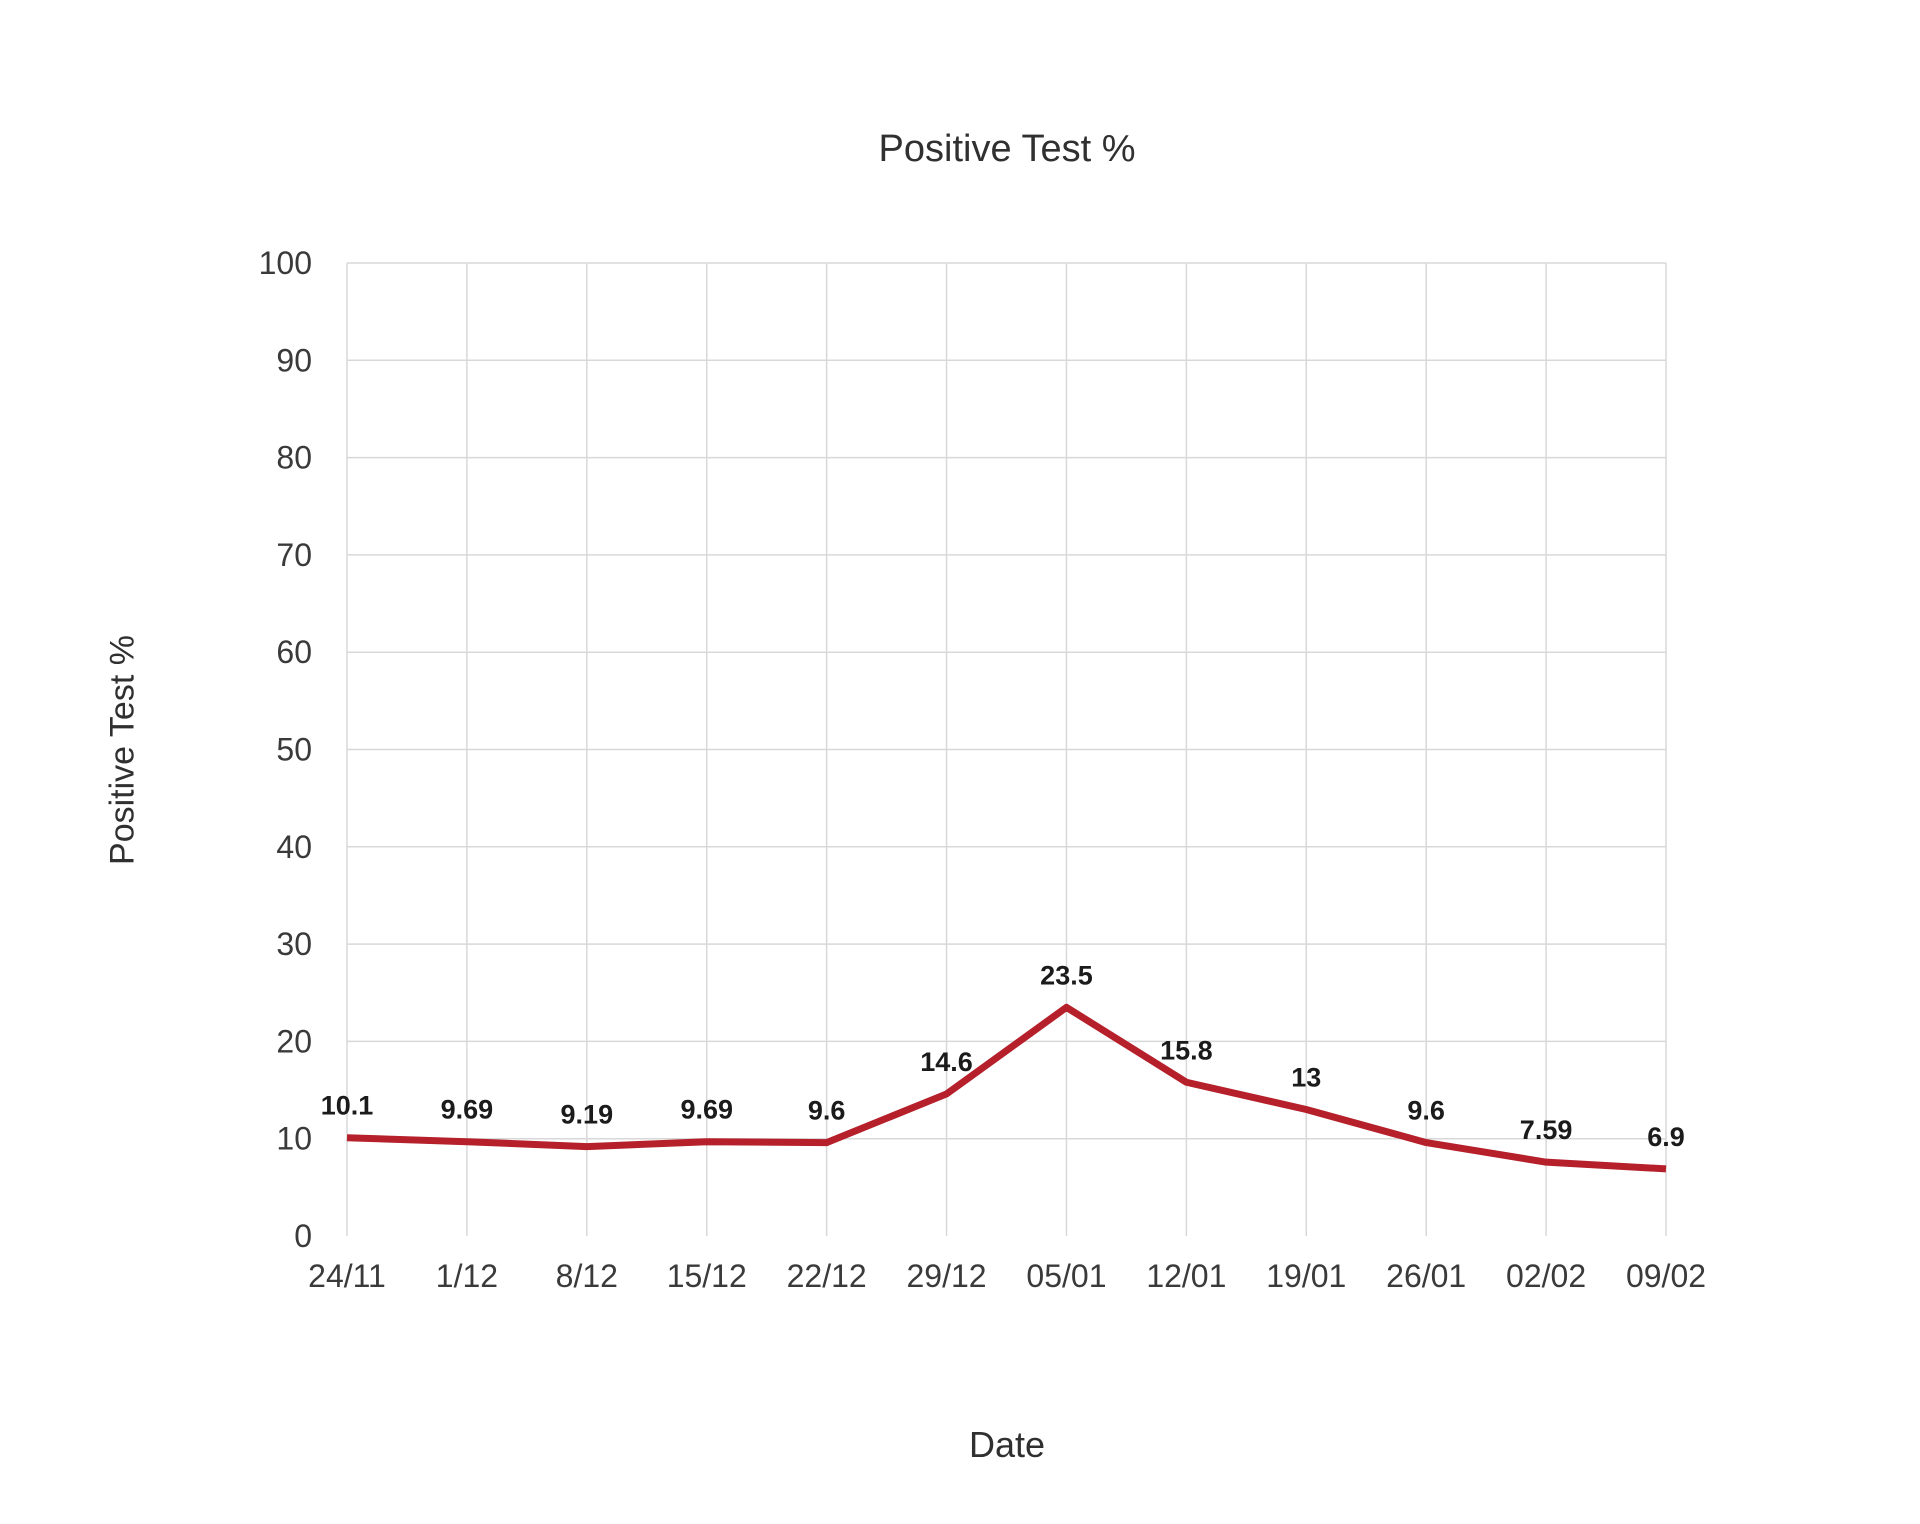 This screenshot has width=1920, height=1524. Describe the element at coordinates (946, 1062) in the screenshot. I see `data-label: 14.6` at that location.